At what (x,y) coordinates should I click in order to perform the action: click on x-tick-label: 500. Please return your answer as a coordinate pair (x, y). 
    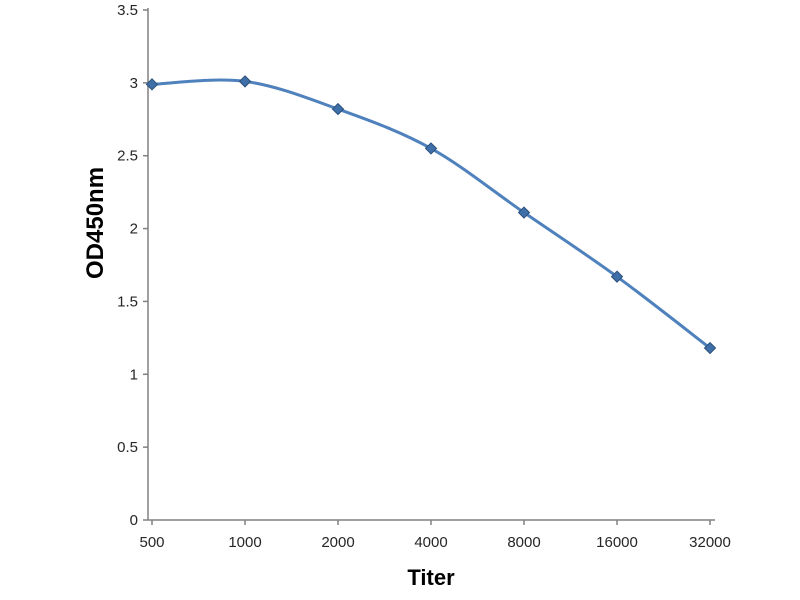
    Looking at the image, I should click on (151, 542).